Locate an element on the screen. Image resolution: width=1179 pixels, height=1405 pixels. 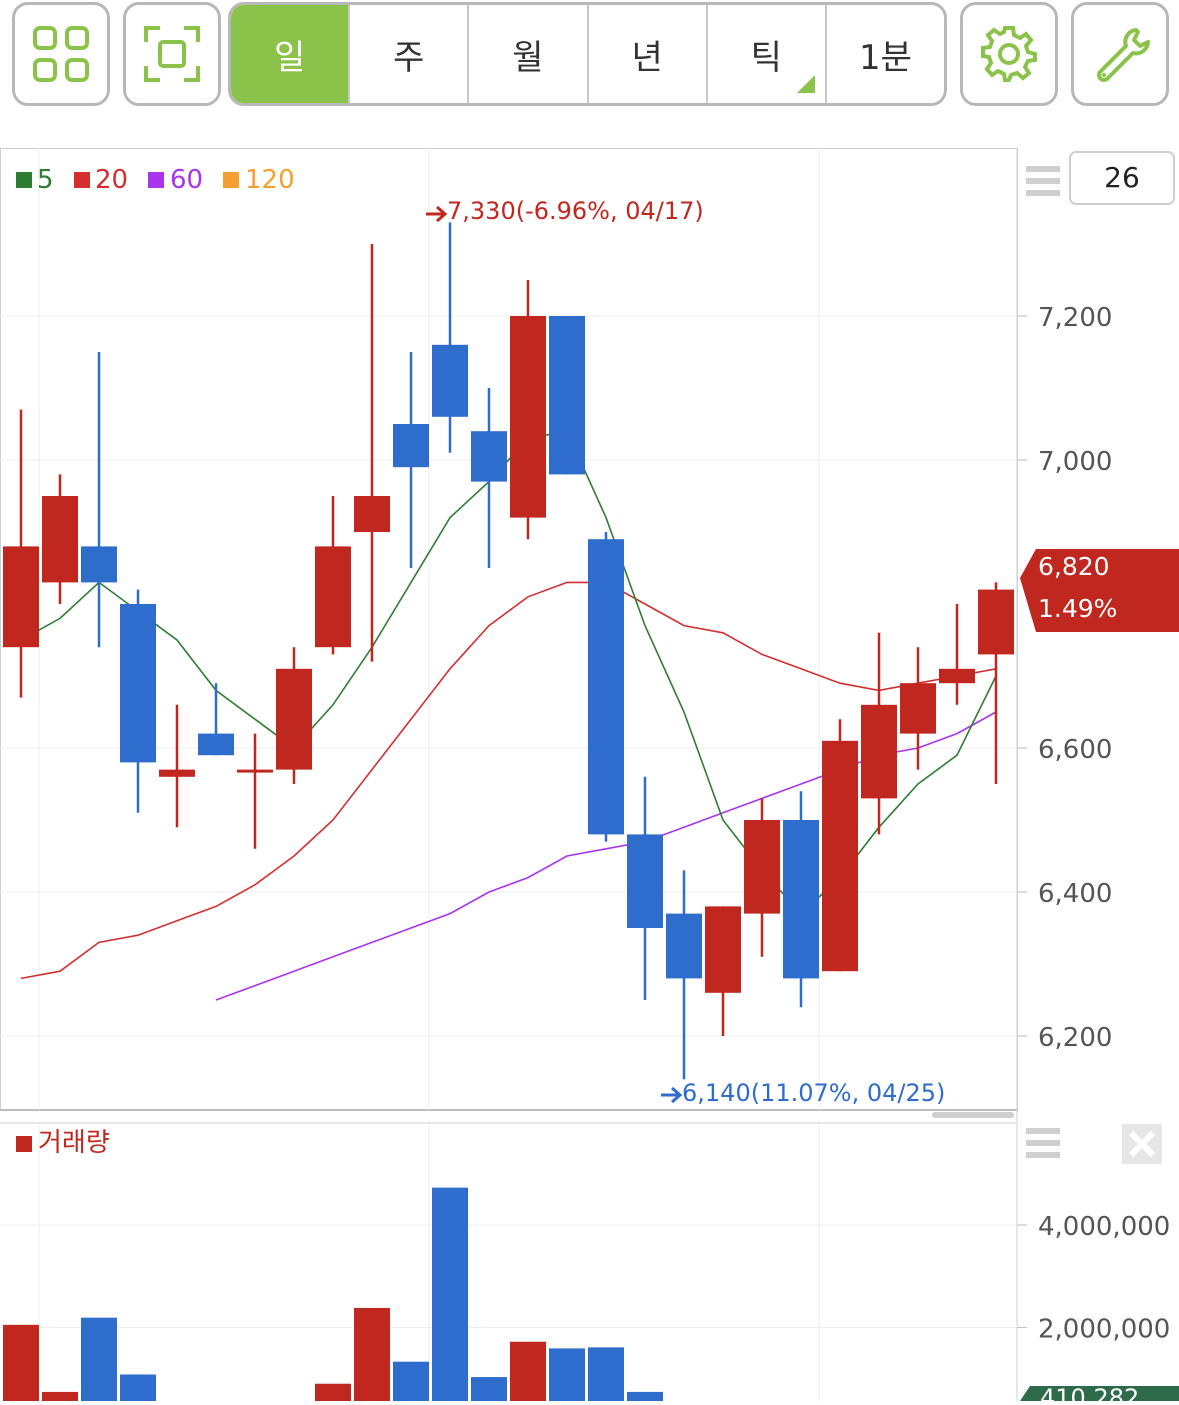
period-tab-year: 년 is located at coordinates (646, 54).